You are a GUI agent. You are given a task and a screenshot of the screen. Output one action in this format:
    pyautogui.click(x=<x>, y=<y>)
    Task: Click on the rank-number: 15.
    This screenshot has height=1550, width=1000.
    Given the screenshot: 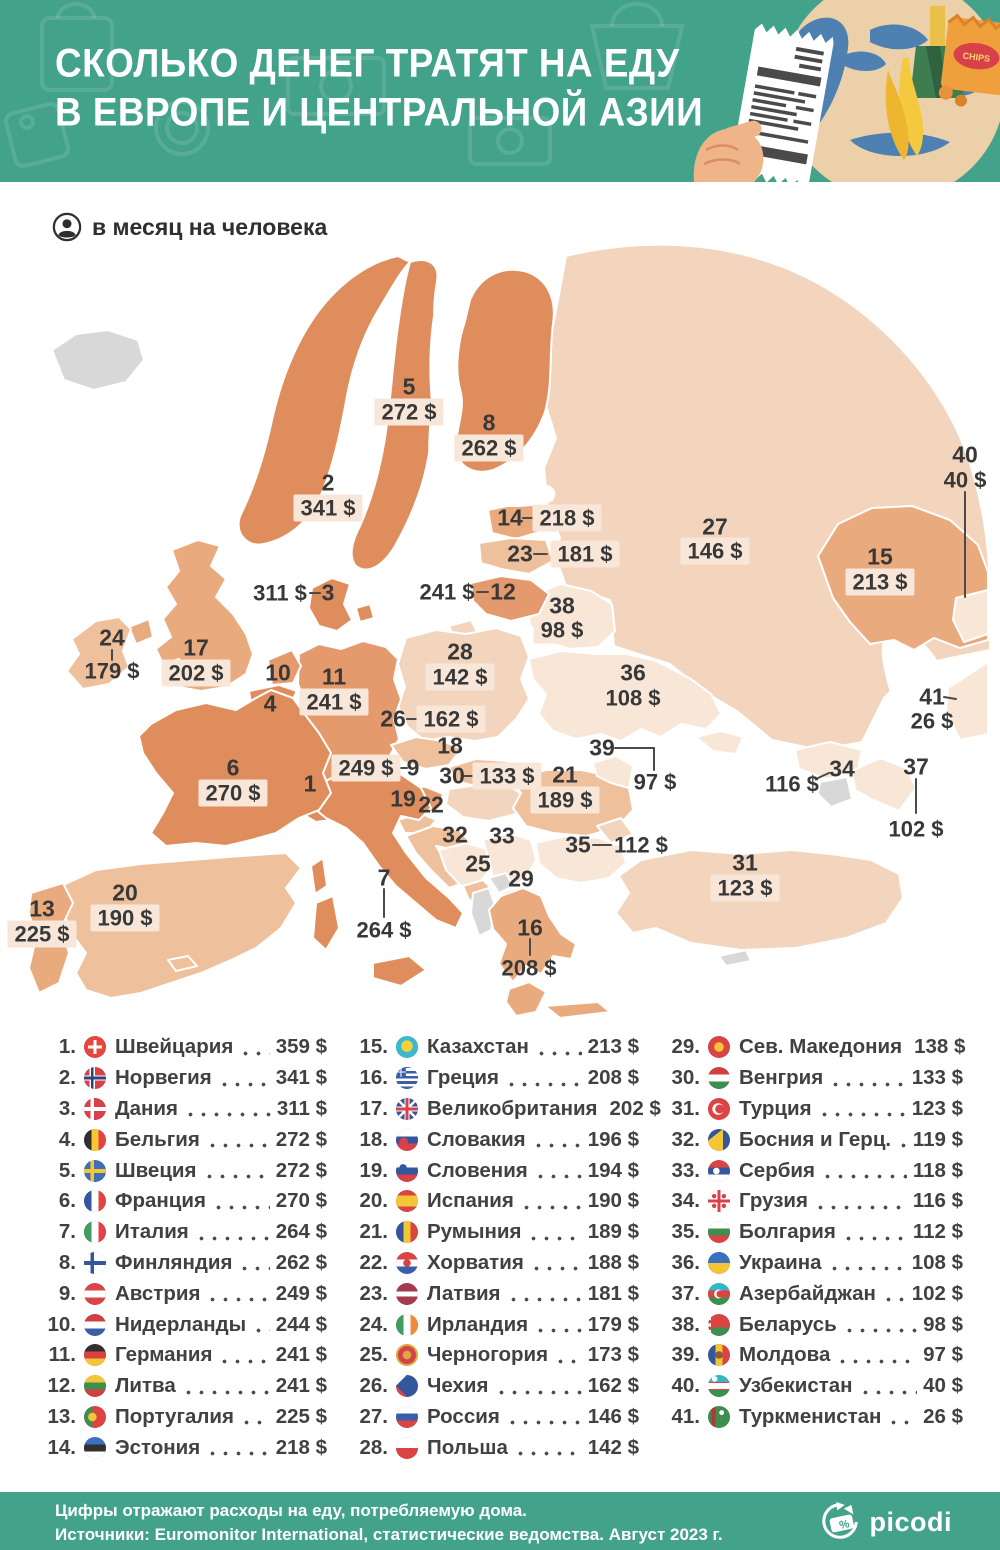 What is the action you would take?
    pyautogui.click(x=374, y=1047)
    